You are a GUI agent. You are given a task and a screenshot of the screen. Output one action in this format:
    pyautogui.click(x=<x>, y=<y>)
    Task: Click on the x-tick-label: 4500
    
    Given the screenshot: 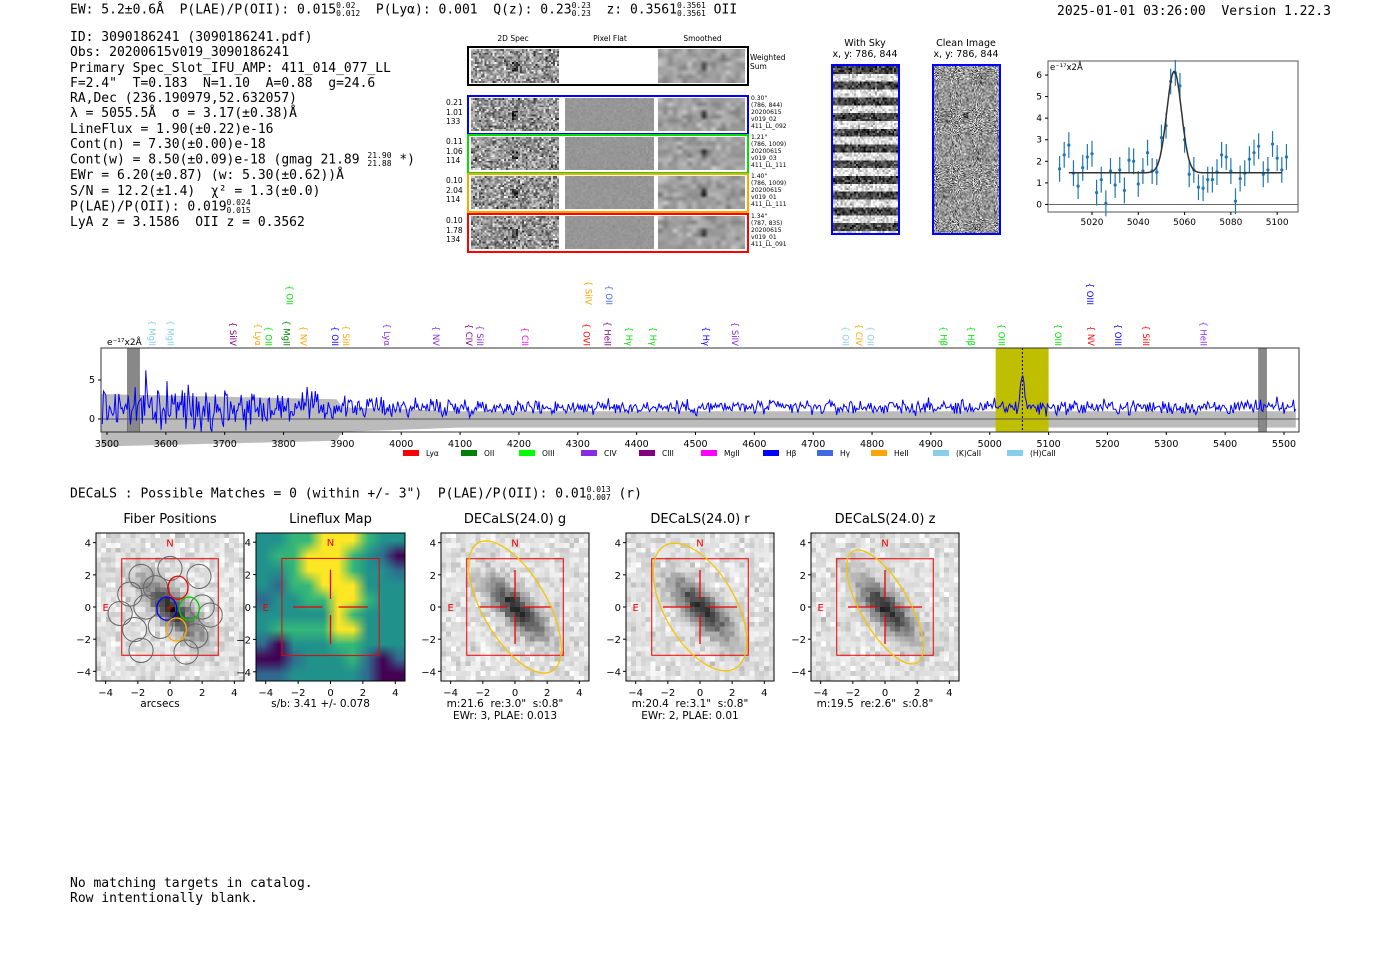 What is the action you would take?
    pyautogui.click(x=695, y=444)
    